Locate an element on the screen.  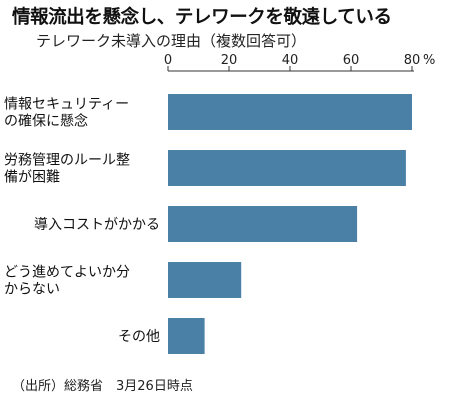
chart-title: 情報流出を懸念し、テレワークを敬遠している is located at coordinates (202, 17).